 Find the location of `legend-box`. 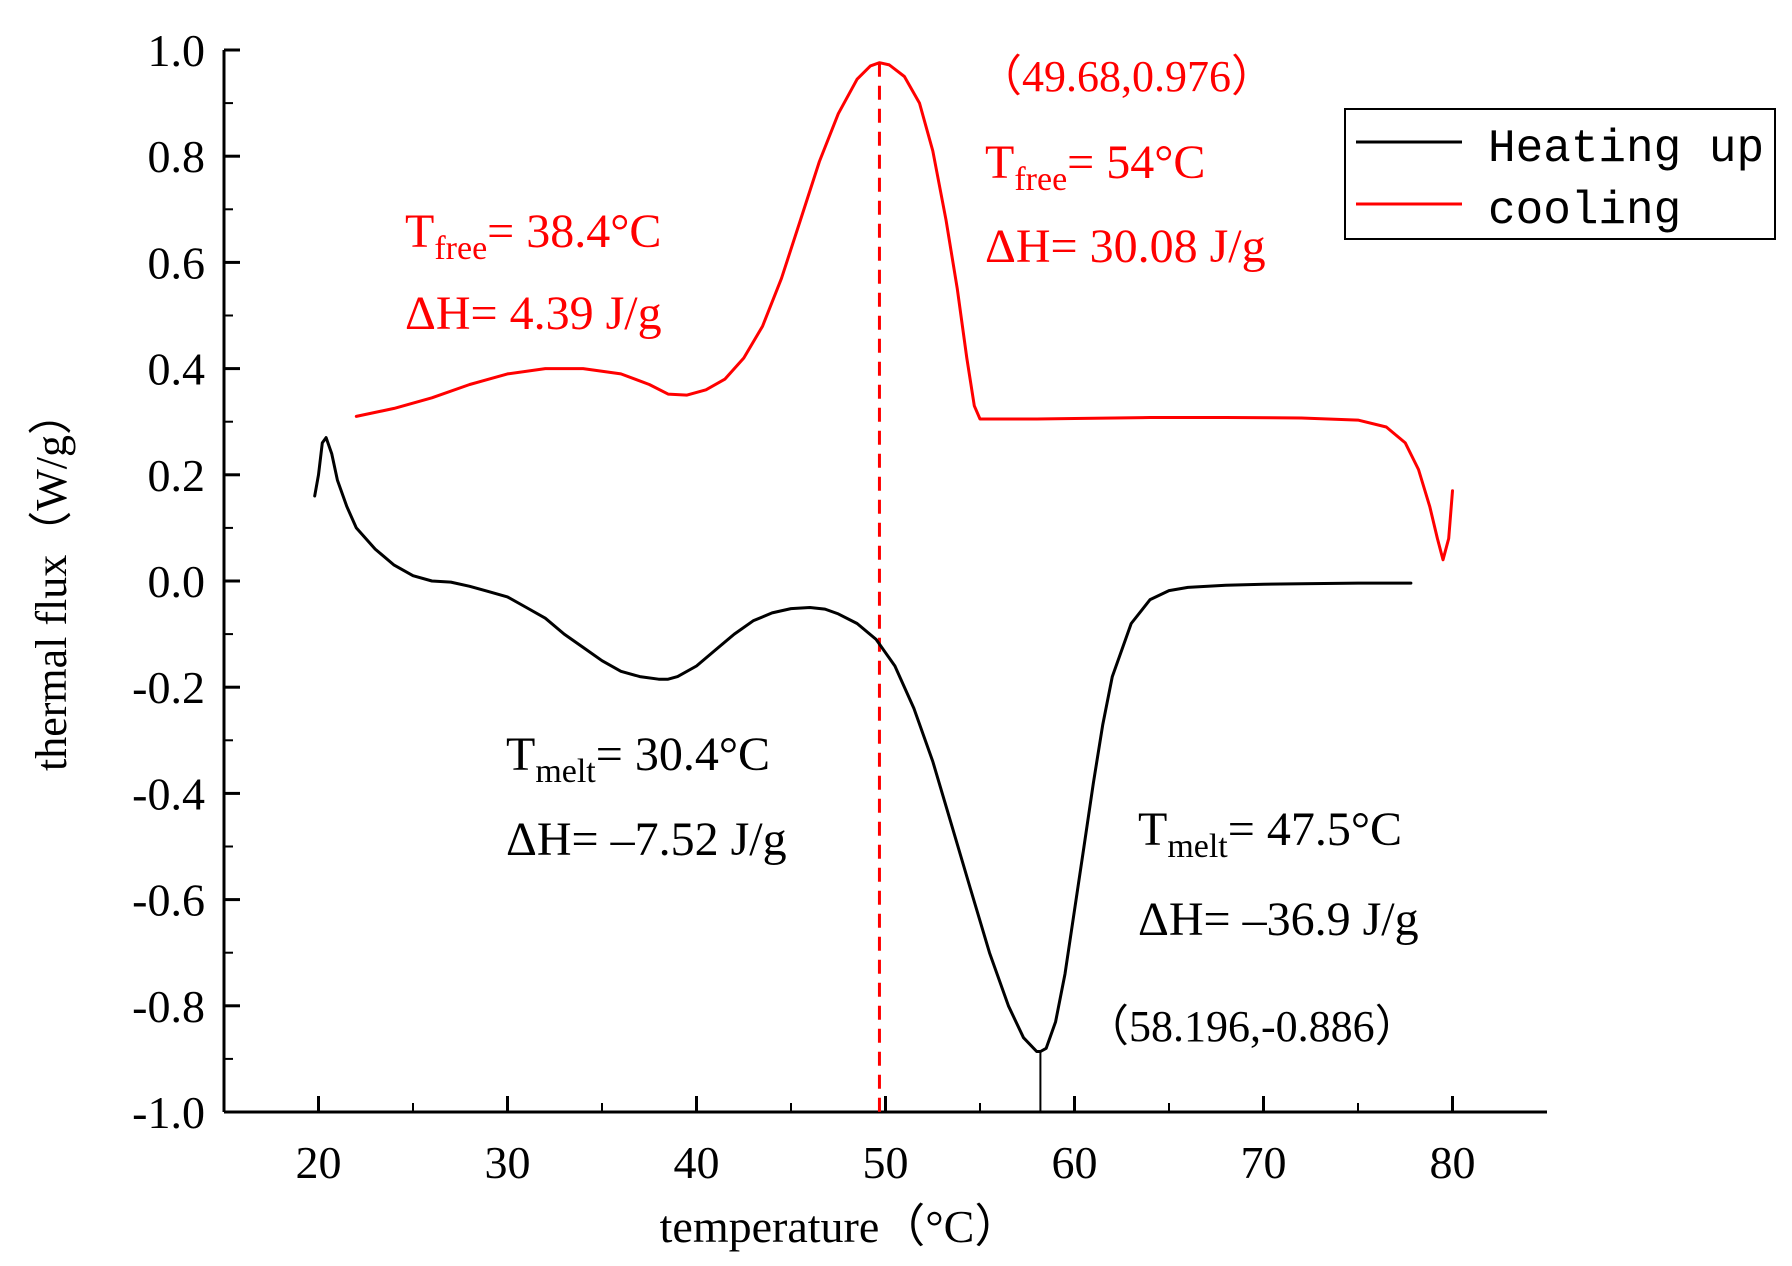

legend-box is located at coordinates (1560, 174).